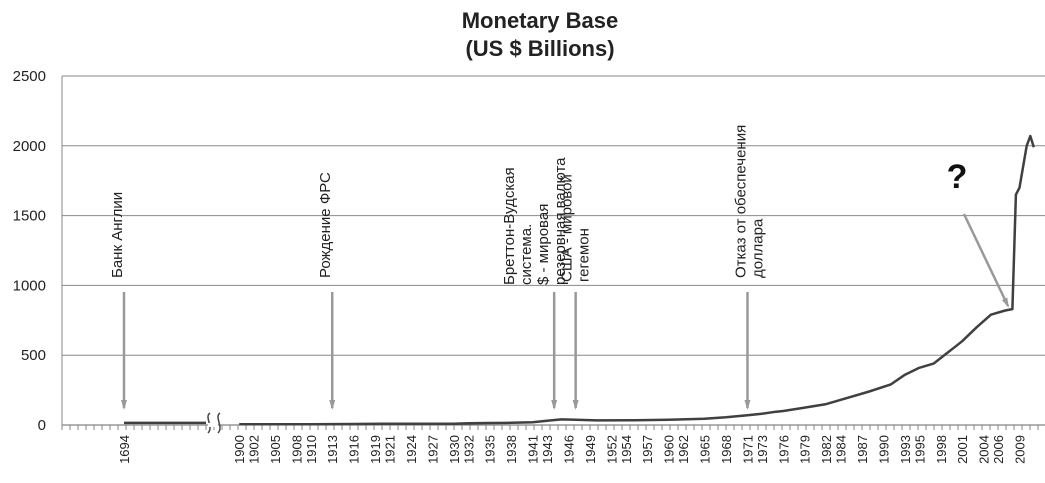 This screenshot has width=1045, height=483. I want to click on x-tick-label: 1979, so click(805, 449).